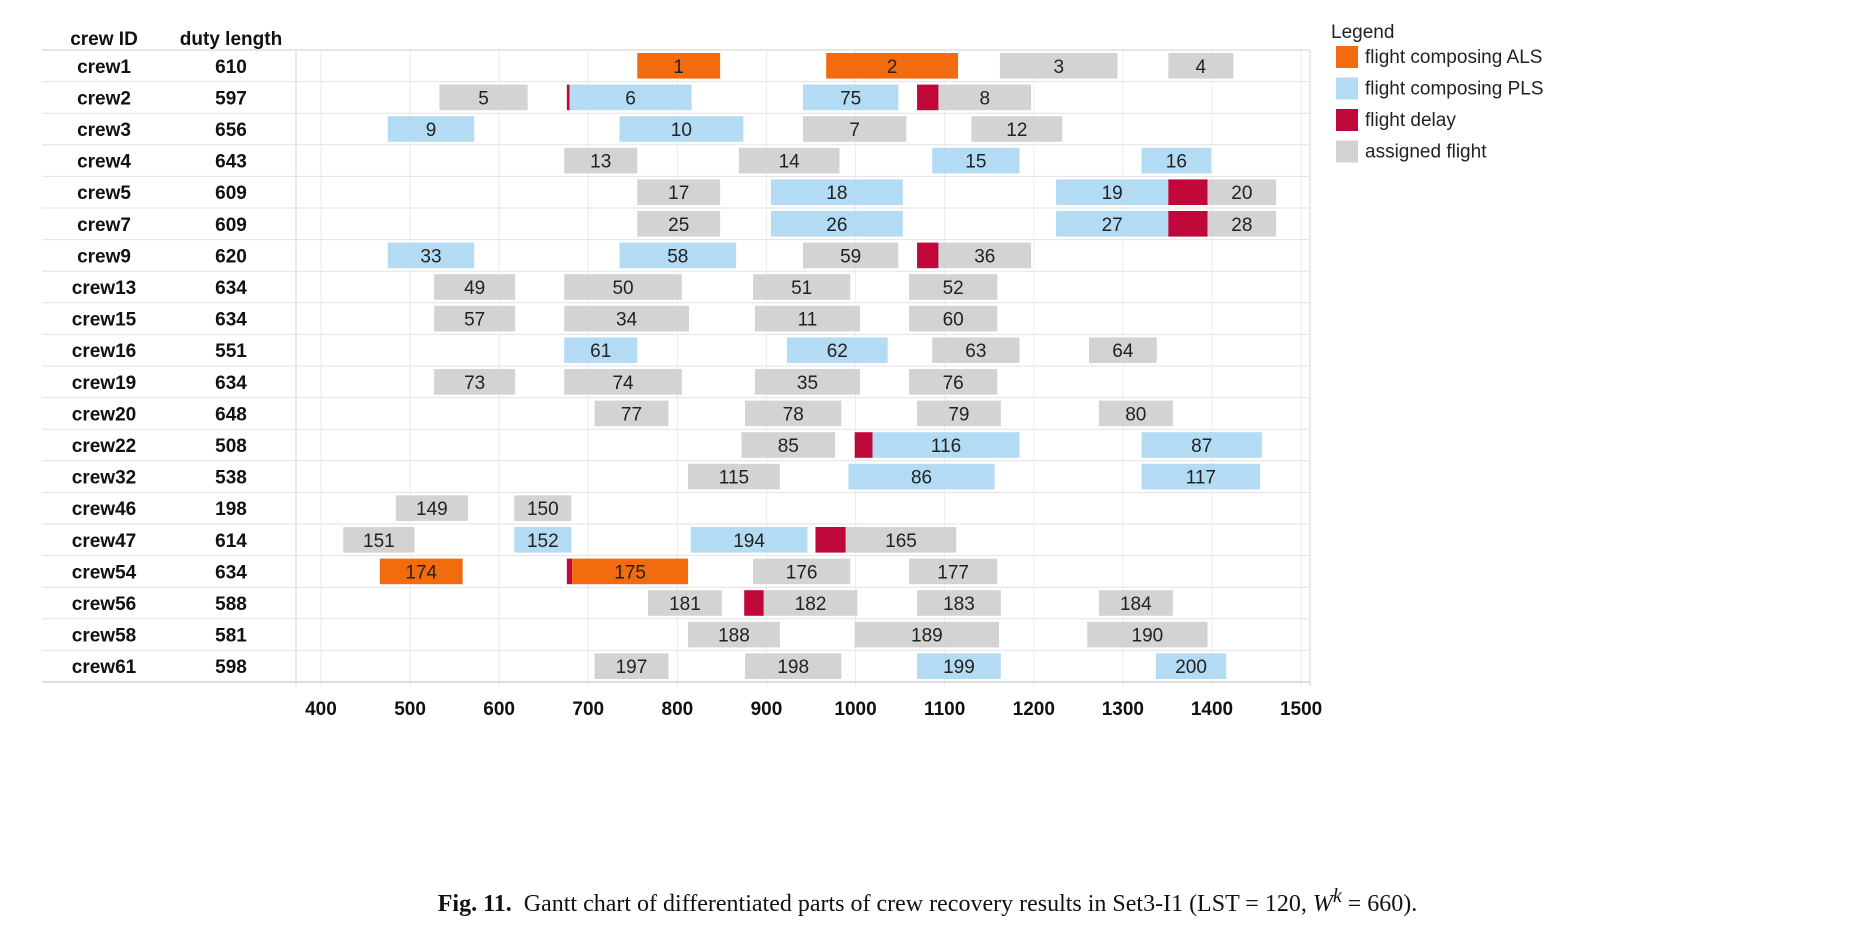 Image resolution: width=1855 pixels, height=931 pixels. What do you see at coordinates (953, 288) in the screenshot?
I see `gantt-bar-label: 52` at bounding box center [953, 288].